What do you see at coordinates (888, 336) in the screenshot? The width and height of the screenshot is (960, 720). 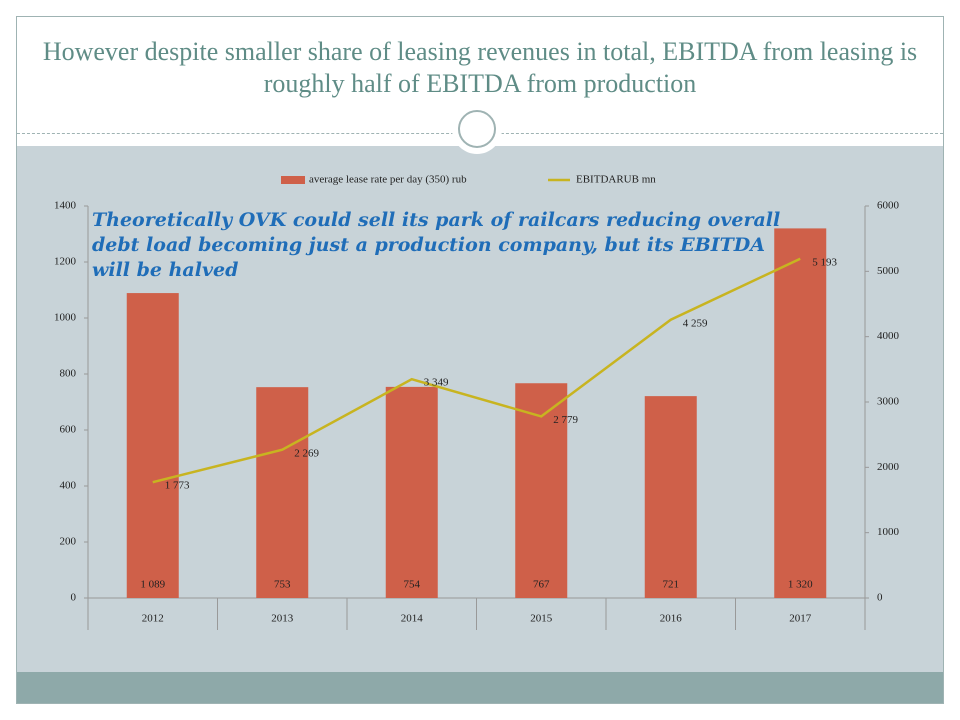 I see `y2-tick-label: 4000` at bounding box center [888, 336].